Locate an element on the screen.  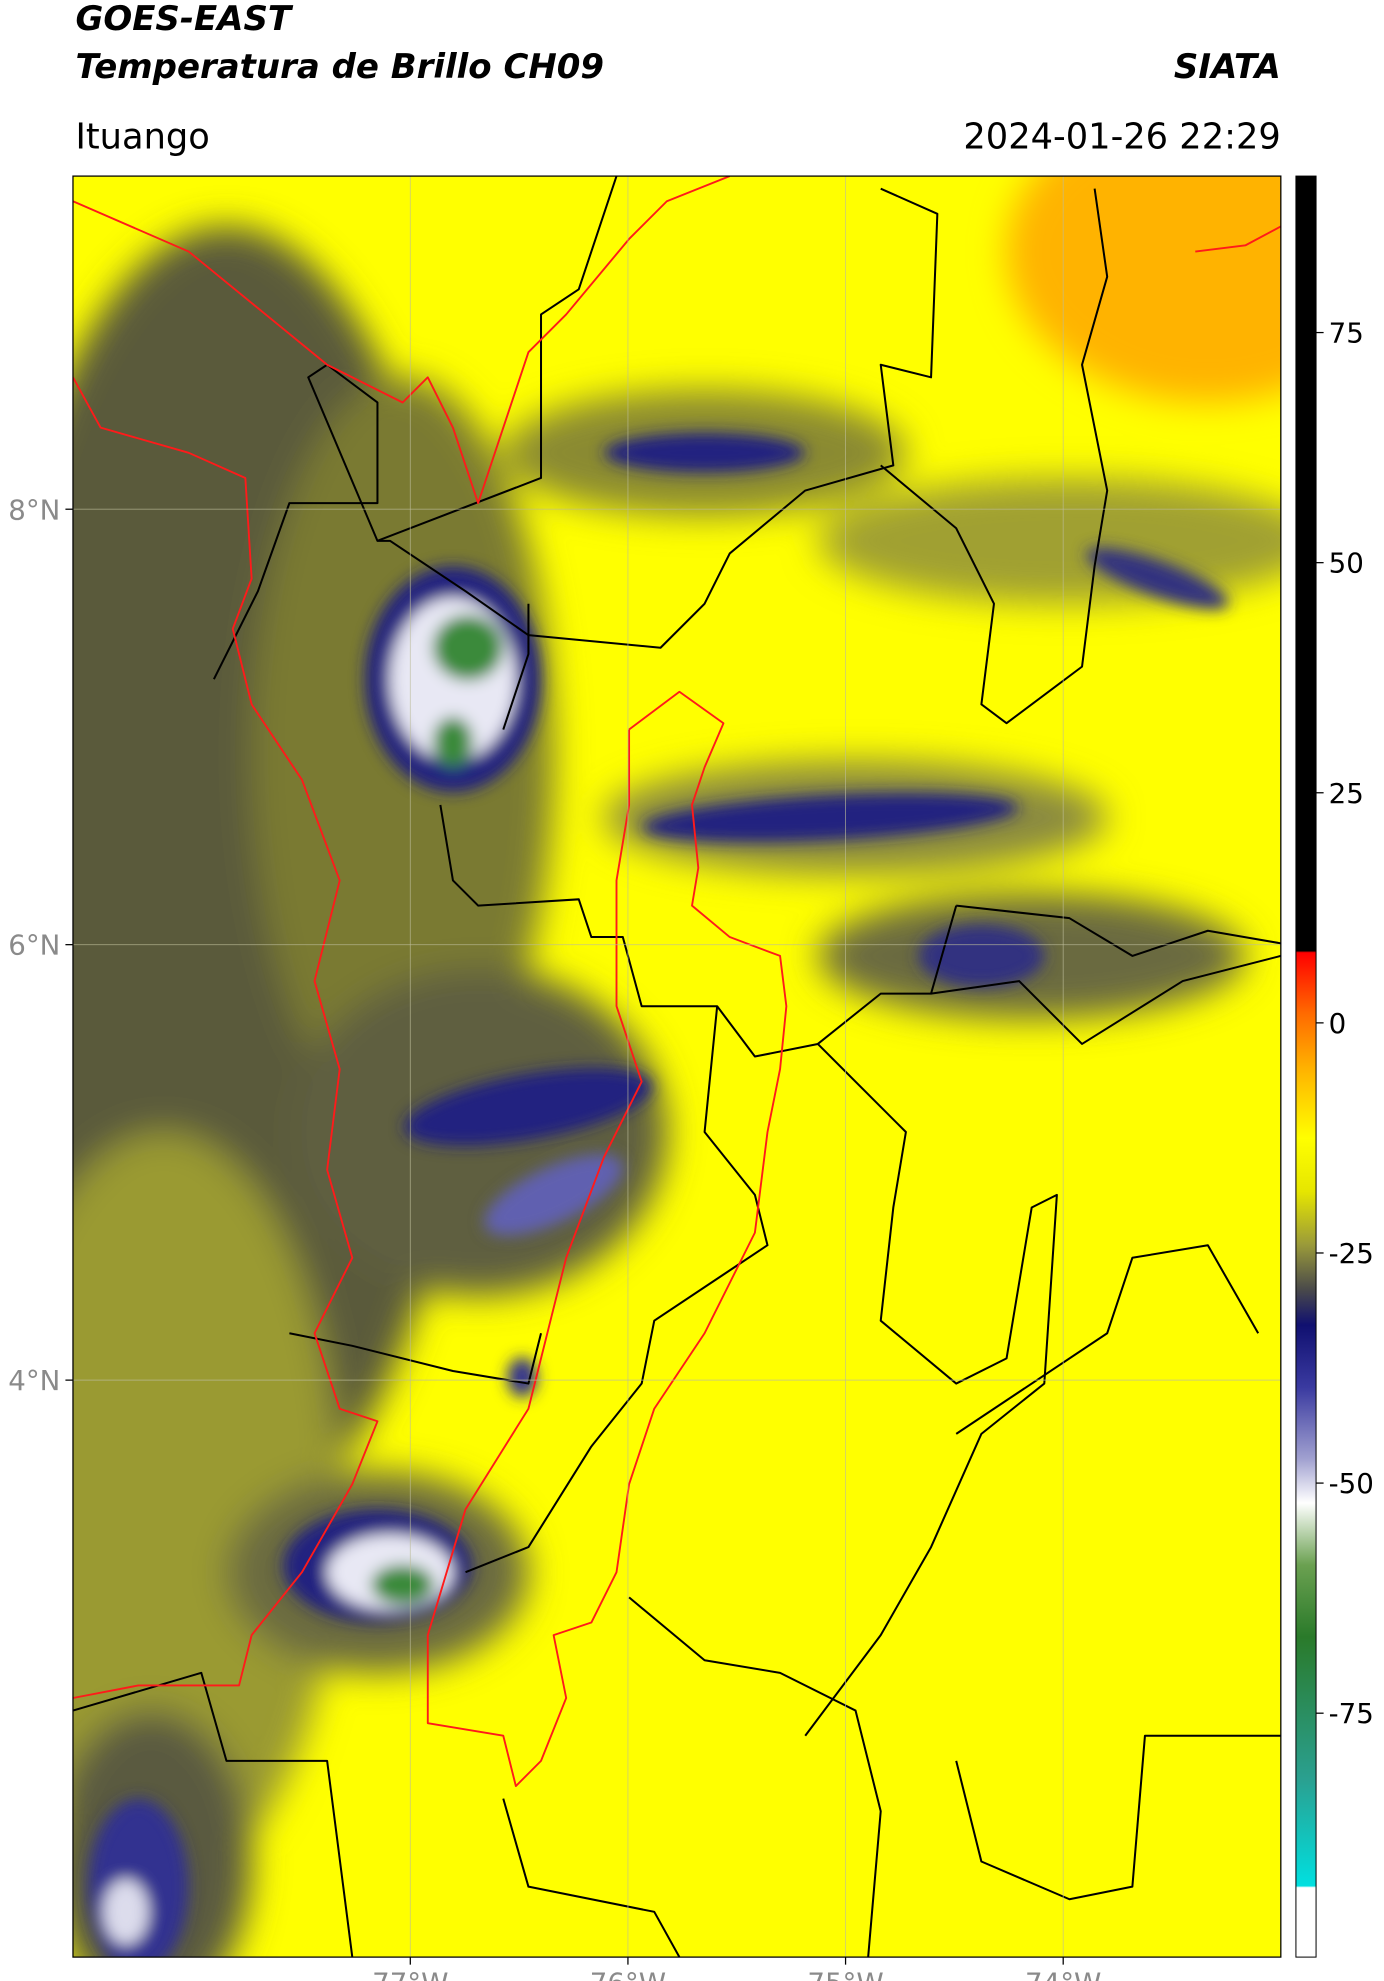
datetime: 2024-01-26 22:29 is located at coordinates (1121, 136).